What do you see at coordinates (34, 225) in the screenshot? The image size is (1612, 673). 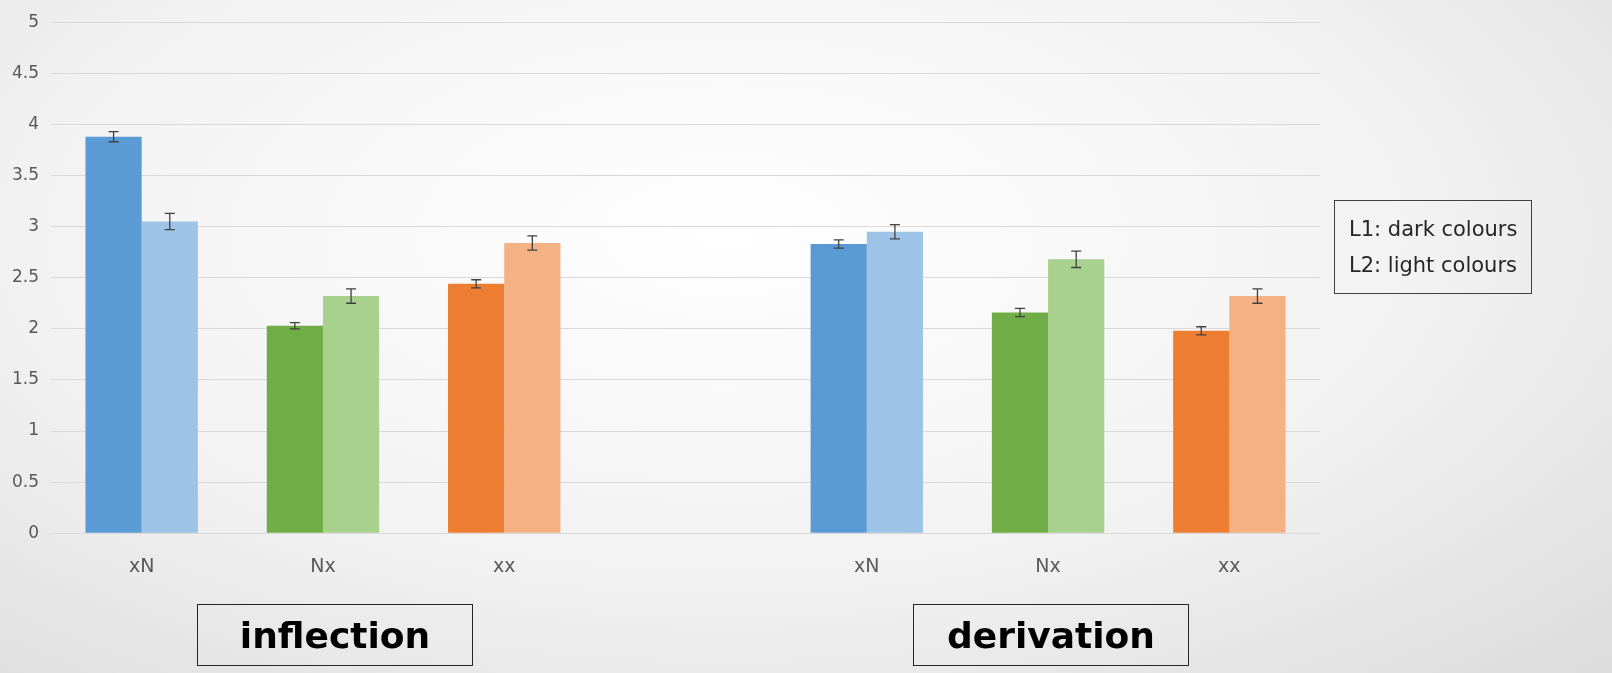 I see `y-tick-label: 3` at bounding box center [34, 225].